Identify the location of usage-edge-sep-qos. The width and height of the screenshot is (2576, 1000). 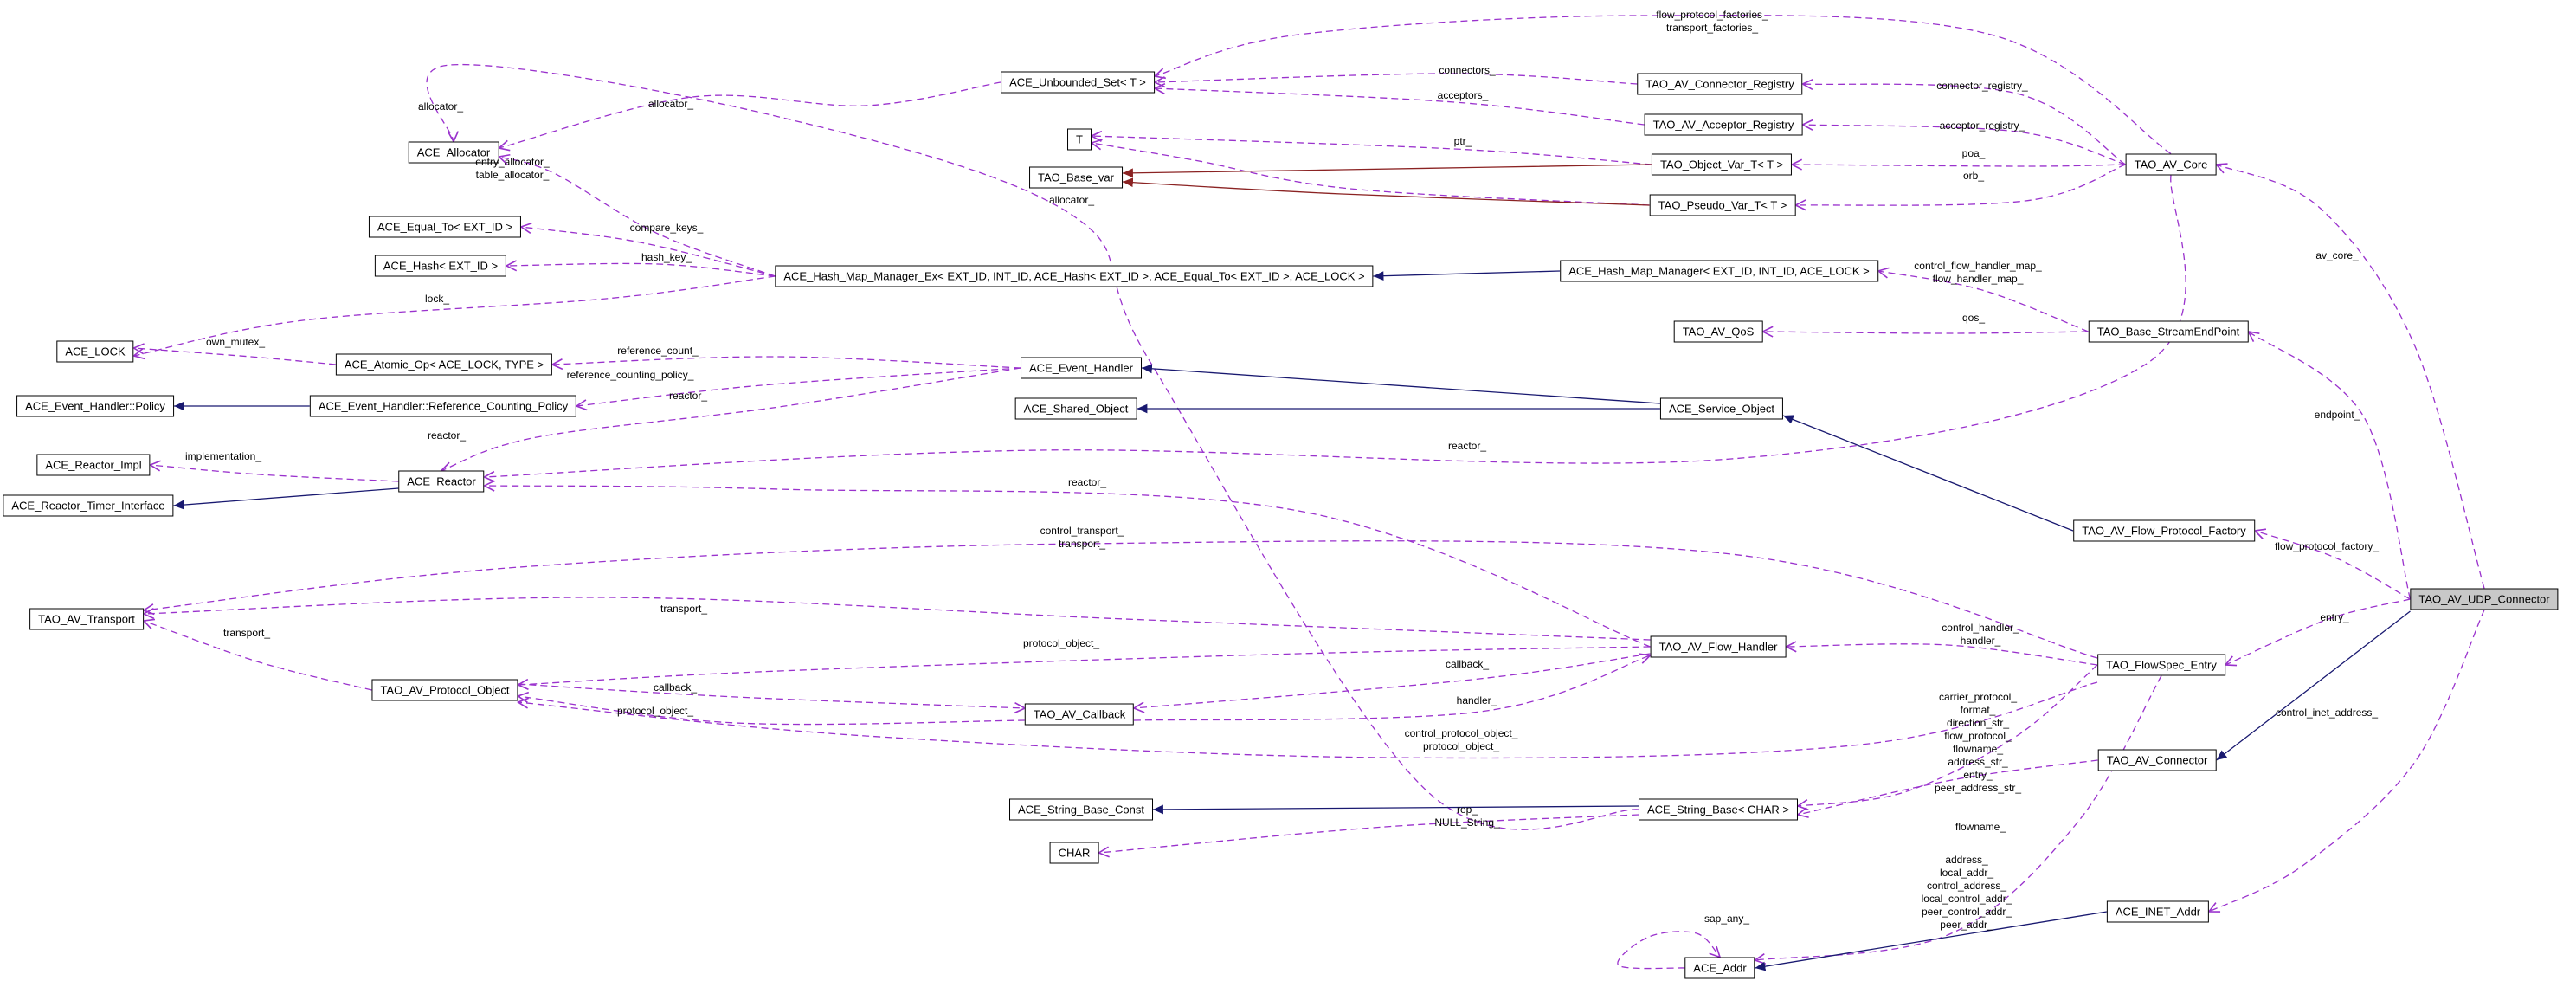
(1926, 332).